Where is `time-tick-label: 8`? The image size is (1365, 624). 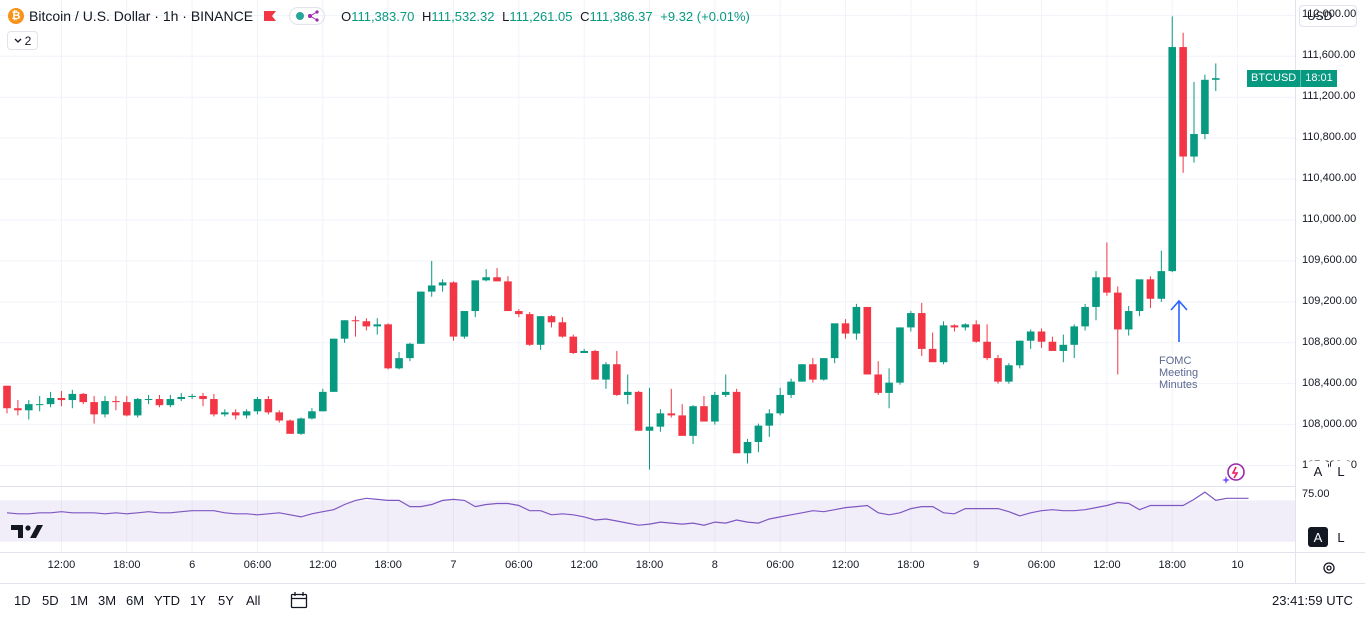
time-tick-label: 8 is located at coordinates (714, 565).